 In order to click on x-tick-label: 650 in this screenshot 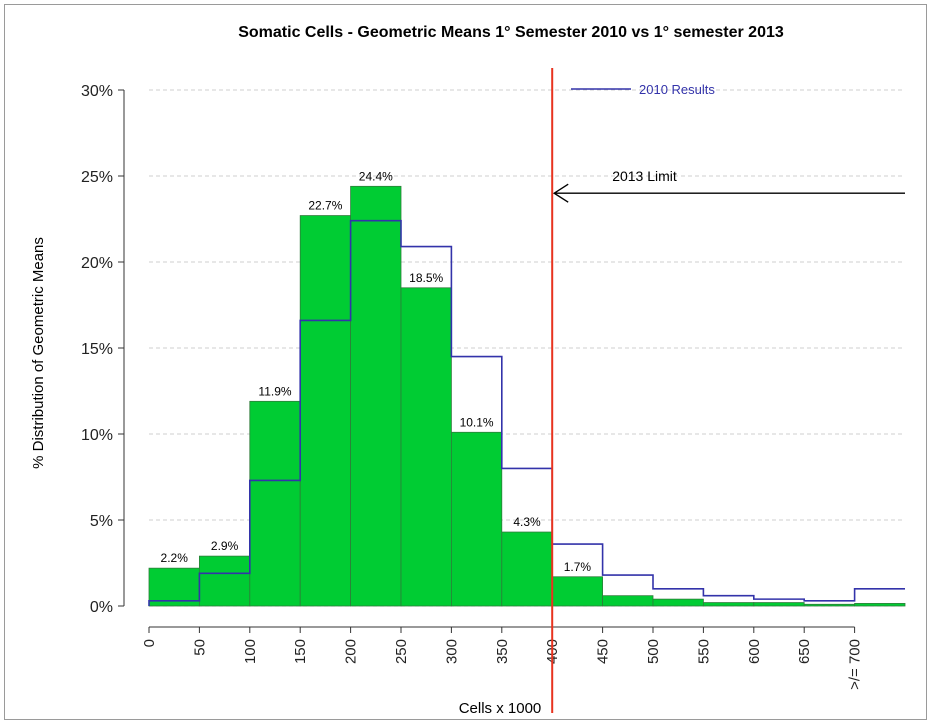, I will do `click(804, 651)`.